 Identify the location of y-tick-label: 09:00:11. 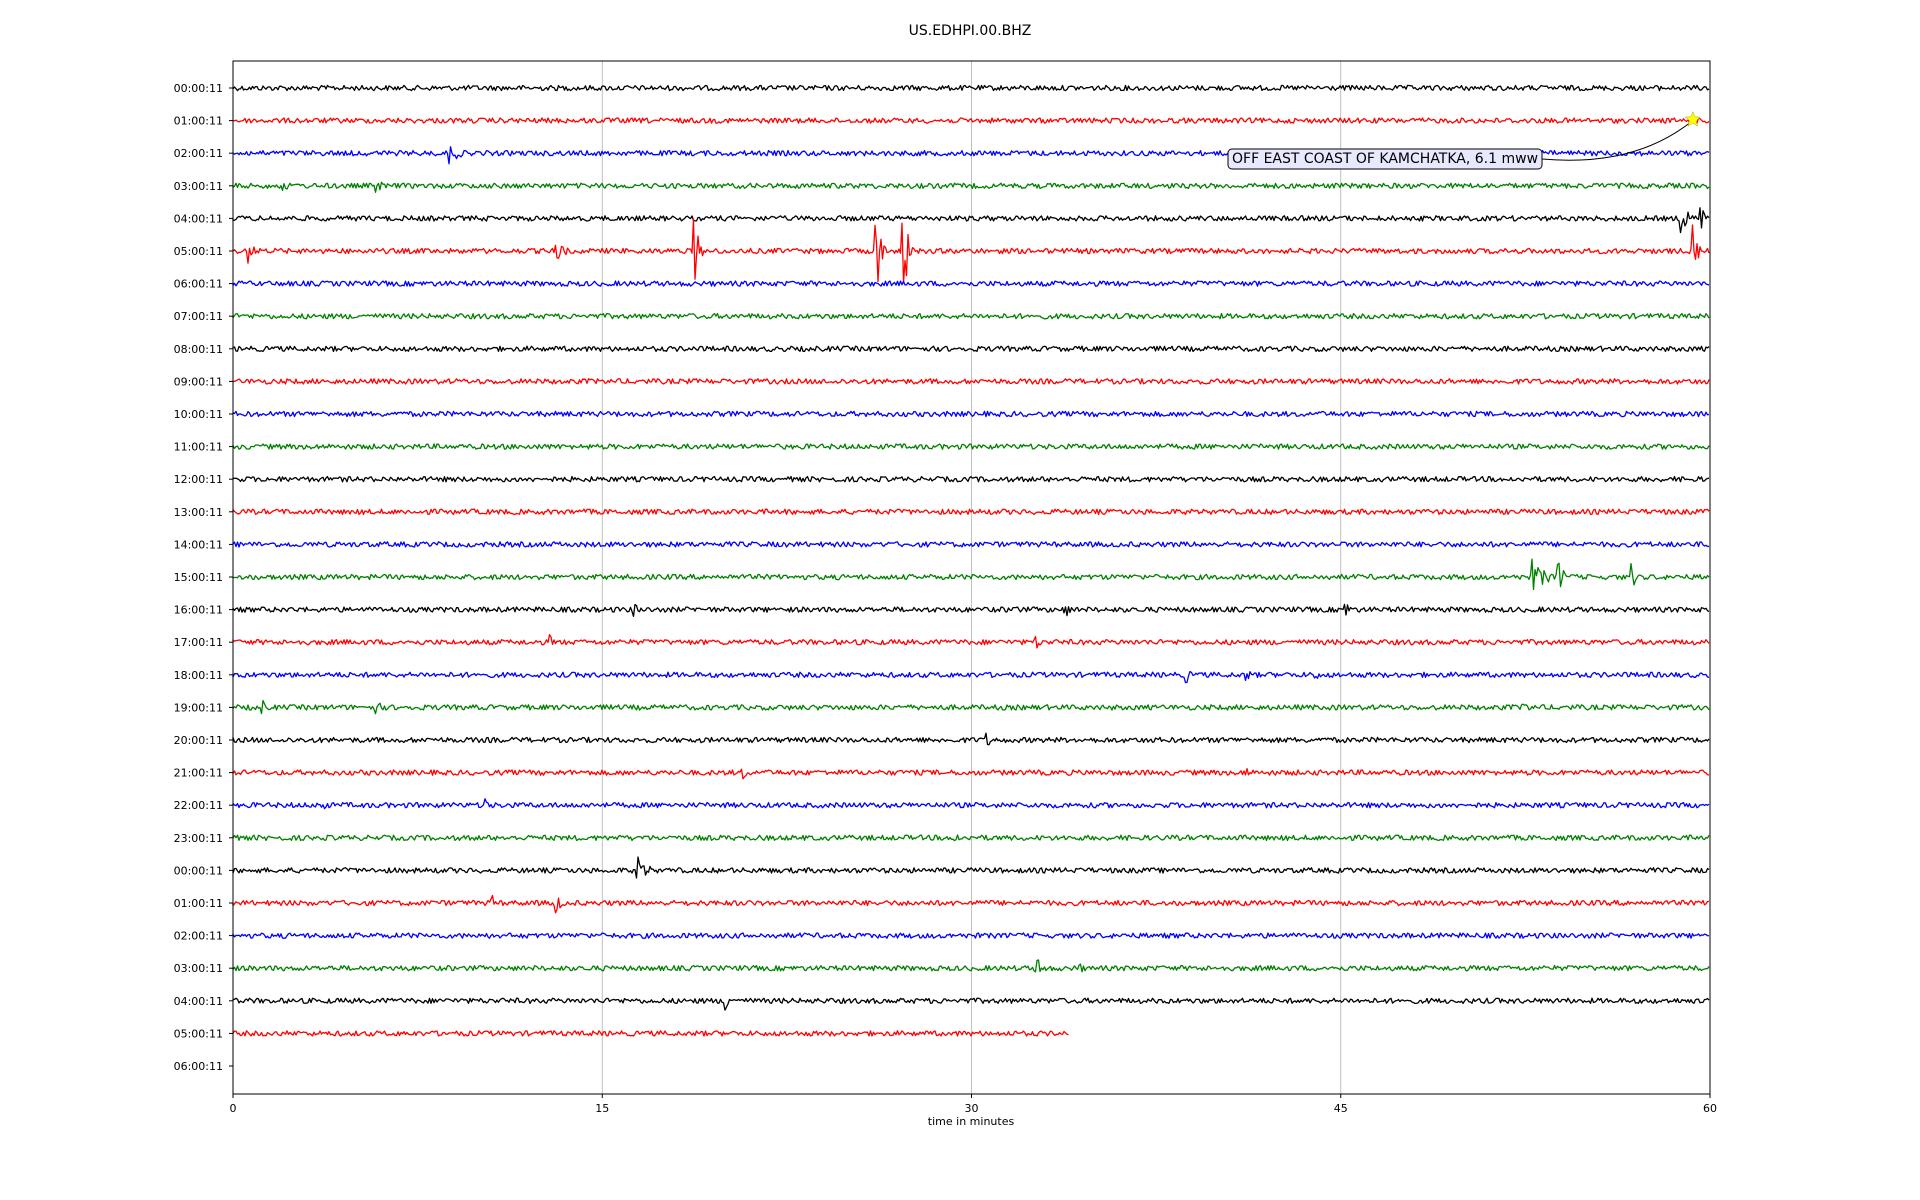
(198, 381).